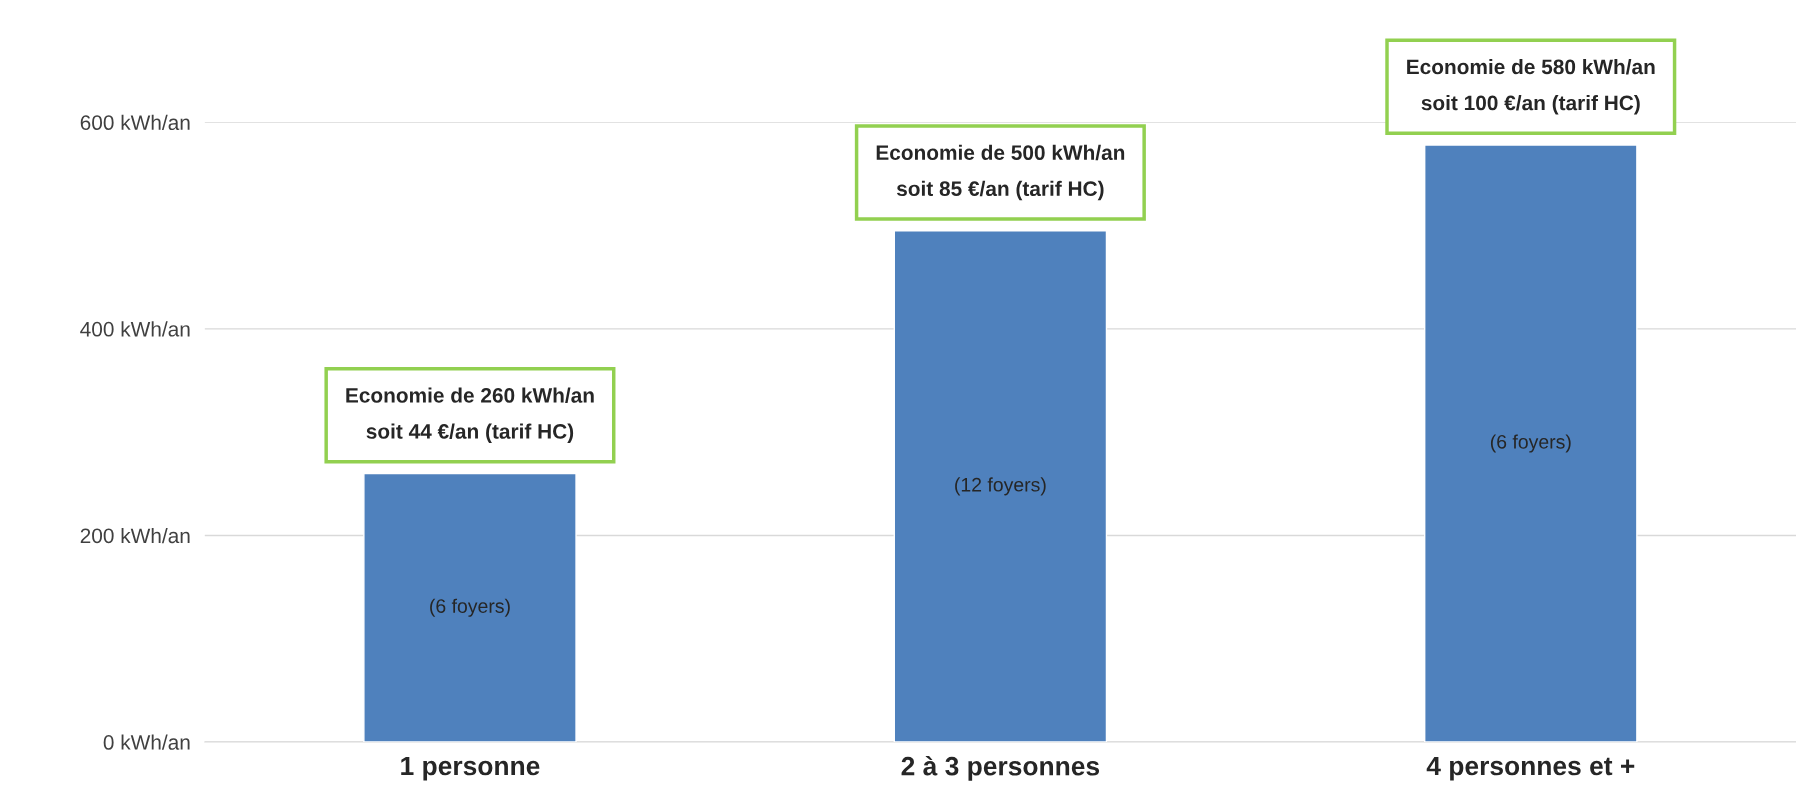 This screenshot has height=807, width=1796. What do you see at coordinates (1531, 86) in the screenshot?
I see `annotation: Economie de 580 kWh/an soit 100 €/an (tarif HC)` at bounding box center [1531, 86].